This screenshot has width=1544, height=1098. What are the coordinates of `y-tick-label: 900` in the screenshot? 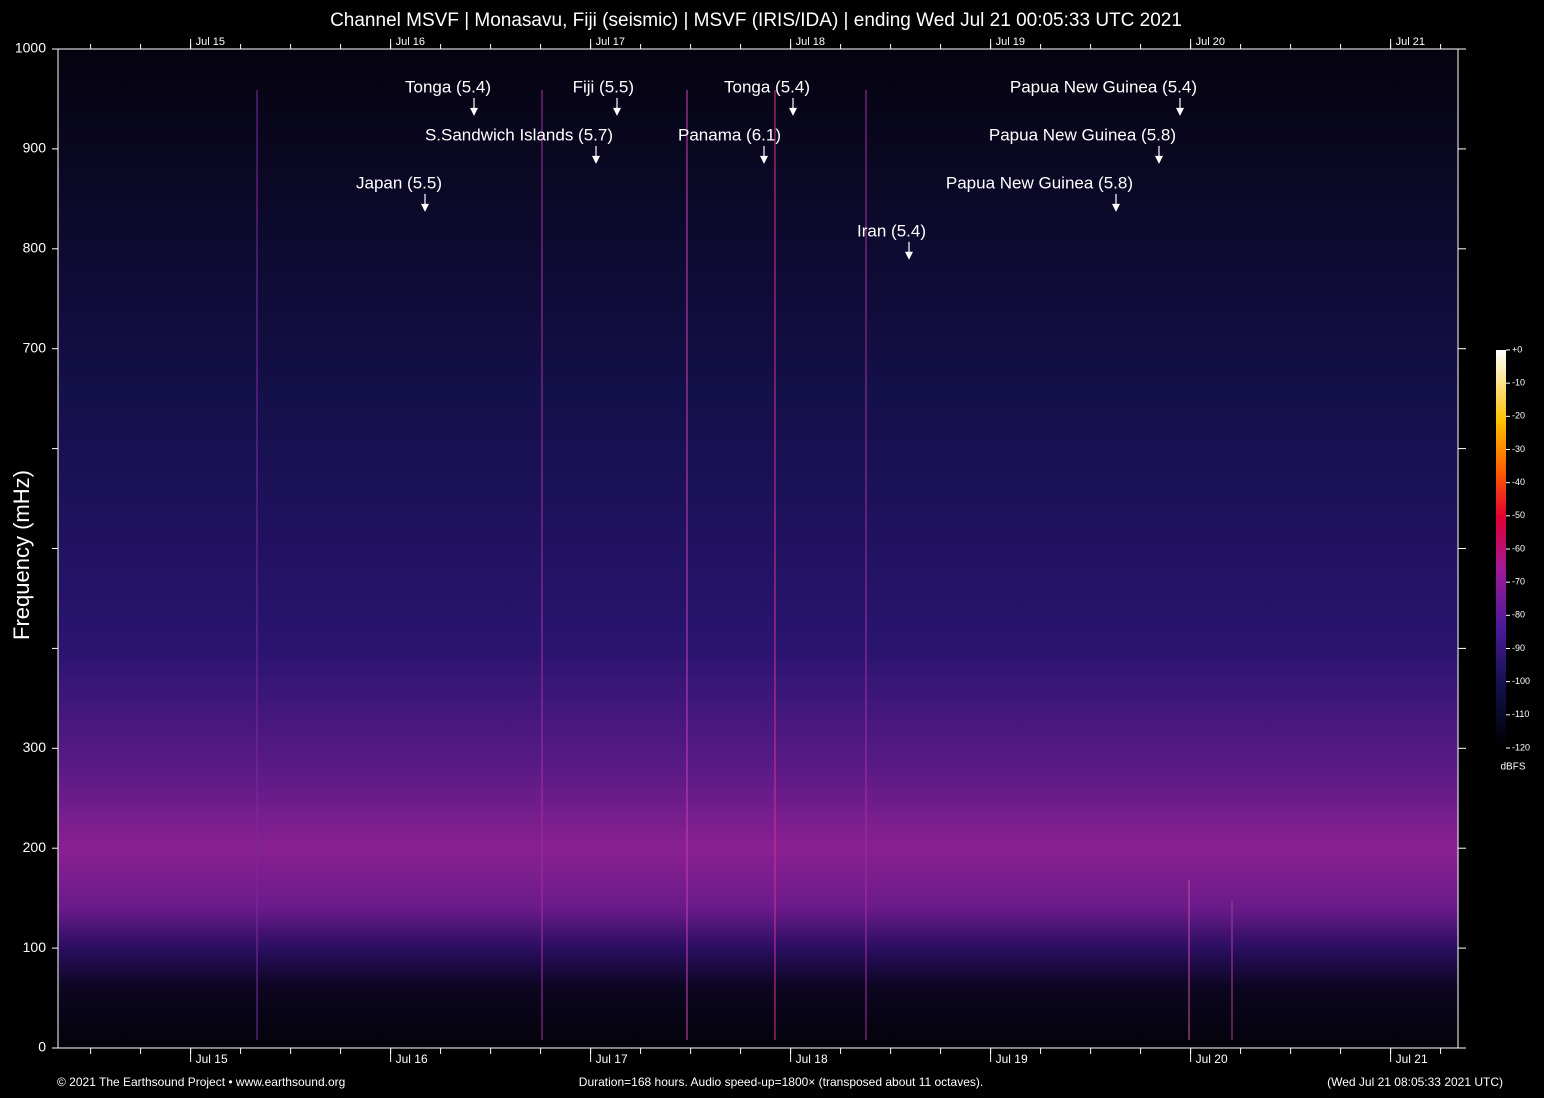 It's located at (35, 148).